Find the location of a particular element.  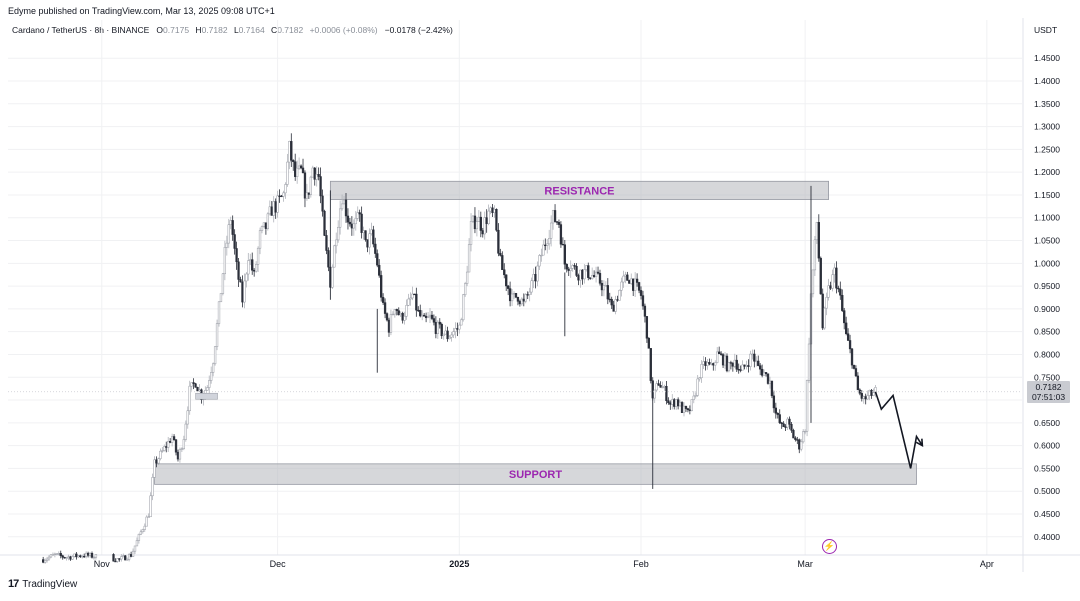

x-tick-label: Apr is located at coordinates (987, 564).